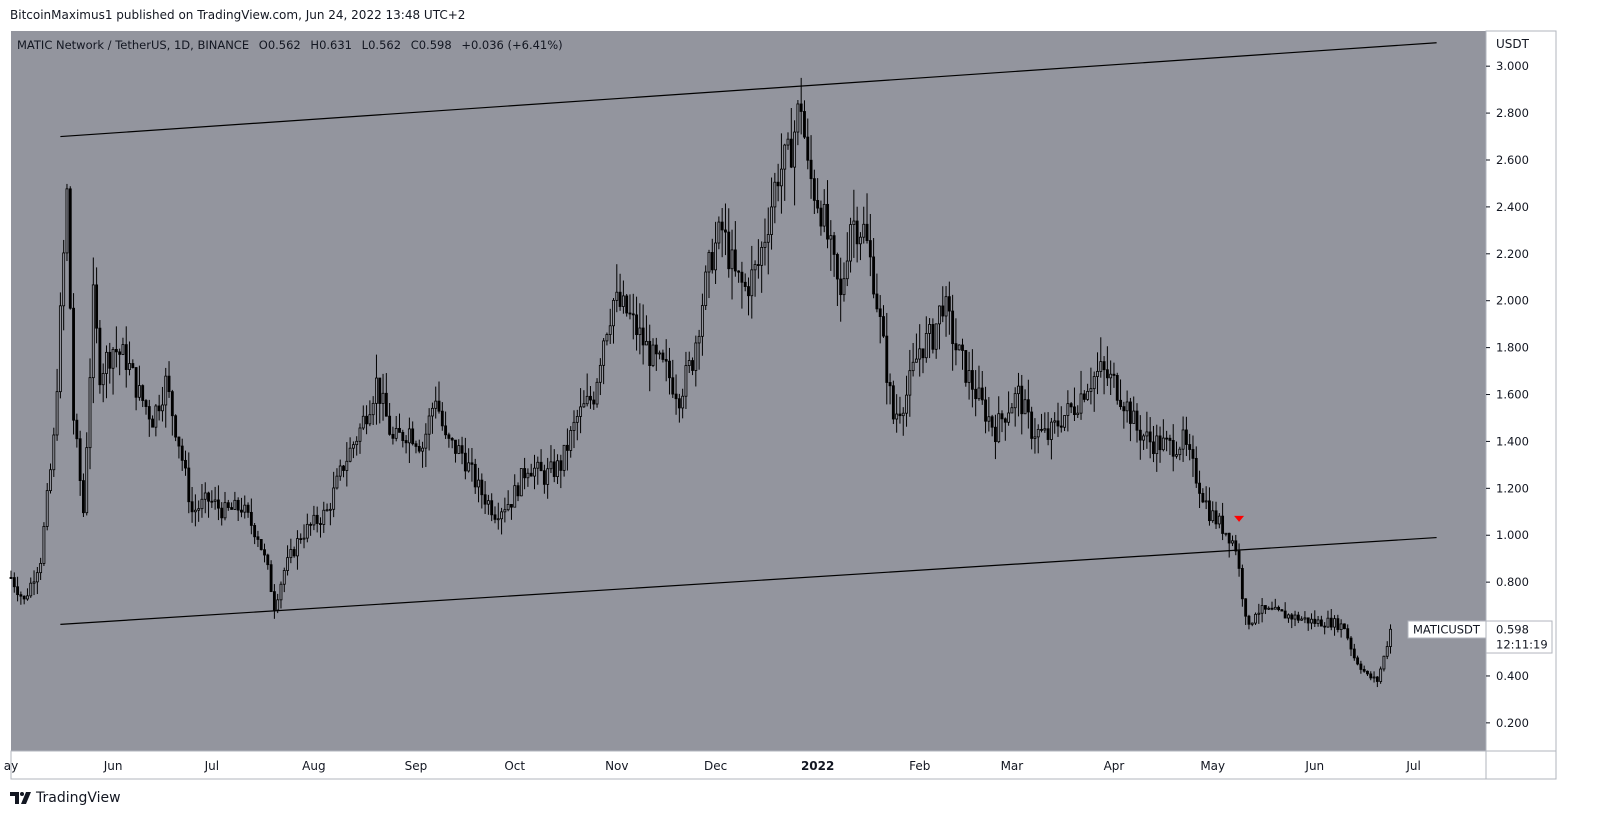 The height and width of the screenshot is (836, 1603). What do you see at coordinates (1512, 582) in the screenshot?
I see `y-tick-label: 0.800` at bounding box center [1512, 582].